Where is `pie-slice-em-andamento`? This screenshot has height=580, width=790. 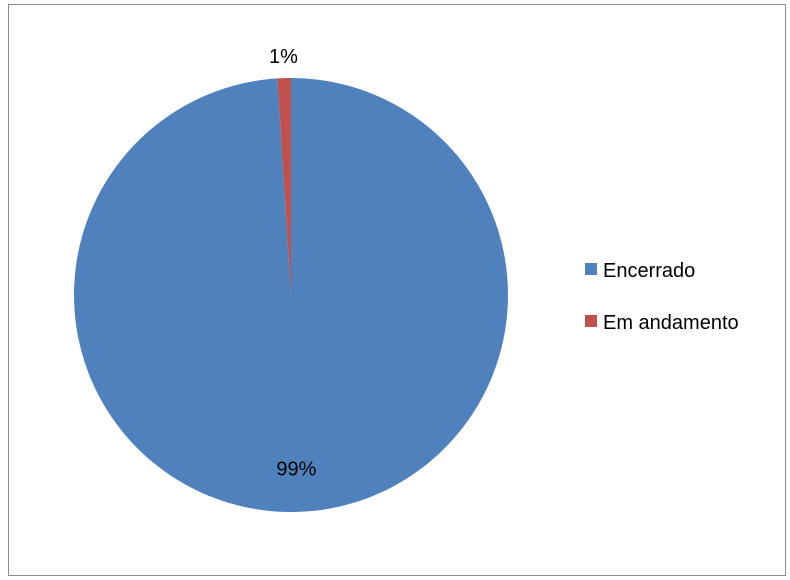
pie-slice-em-andamento is located at coordinates (284, 186).